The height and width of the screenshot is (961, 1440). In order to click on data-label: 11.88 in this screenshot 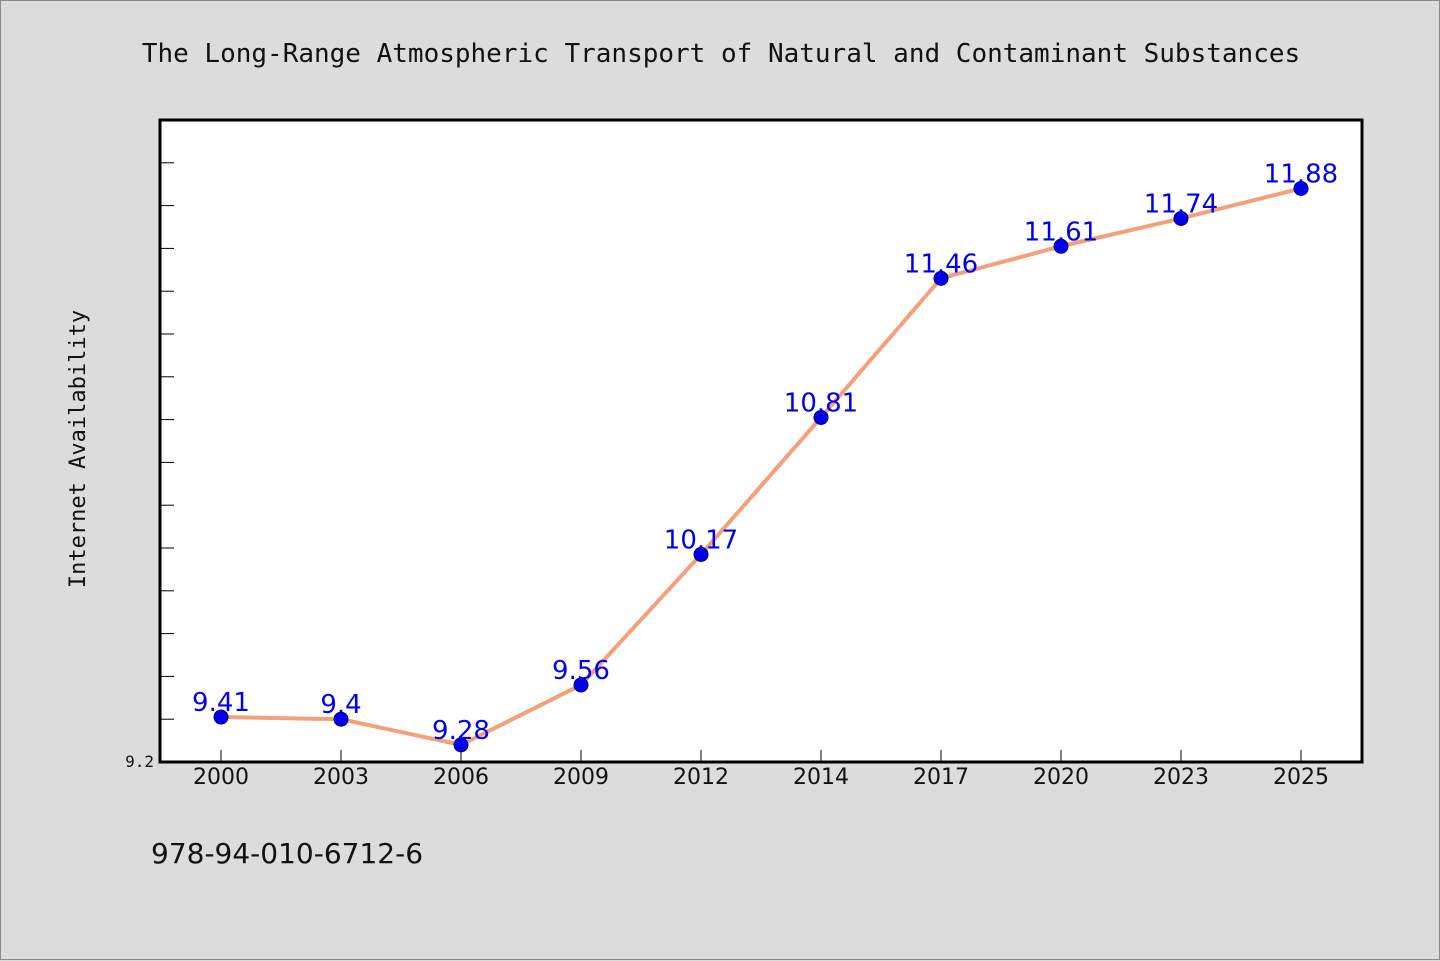, I will do `click(1301, 174)`.